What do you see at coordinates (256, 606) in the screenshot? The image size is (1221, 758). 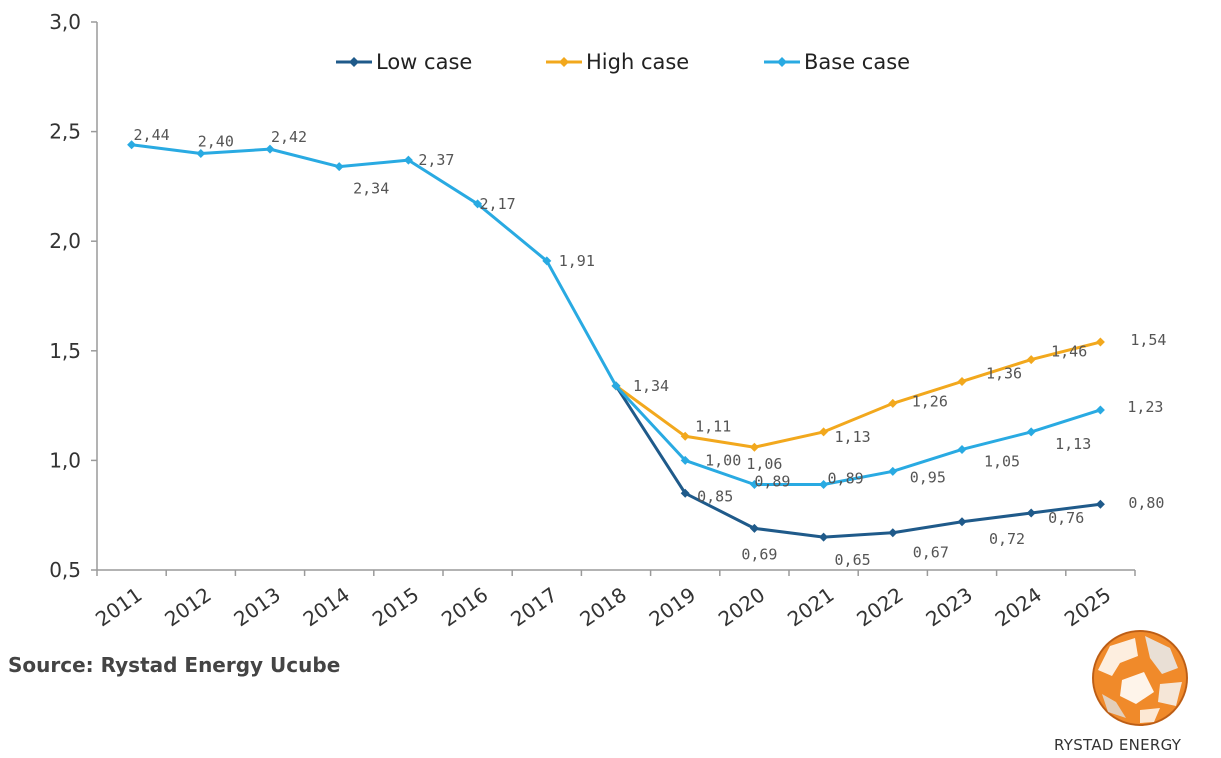 I see `x-tick-label: 2013` at bounding box center [256, 606].